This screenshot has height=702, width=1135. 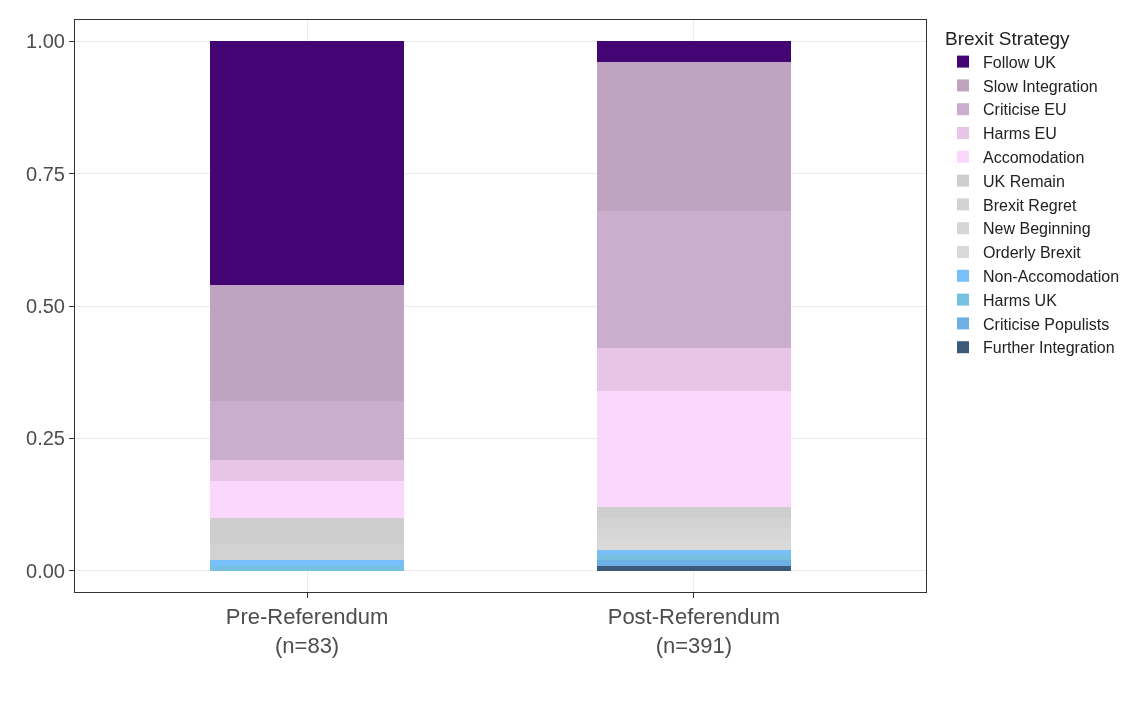 What do you see at coordinates (694, 631) in the screenshot?
I see `x-tick-label: Post-Referendum (n=391)` at bounding box center [694, 631].